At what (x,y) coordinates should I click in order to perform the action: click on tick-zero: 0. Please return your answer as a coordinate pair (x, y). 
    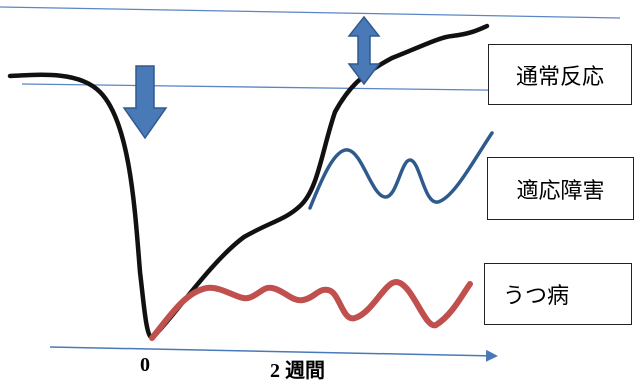
    Looking at the image, I should click on (145, 365).